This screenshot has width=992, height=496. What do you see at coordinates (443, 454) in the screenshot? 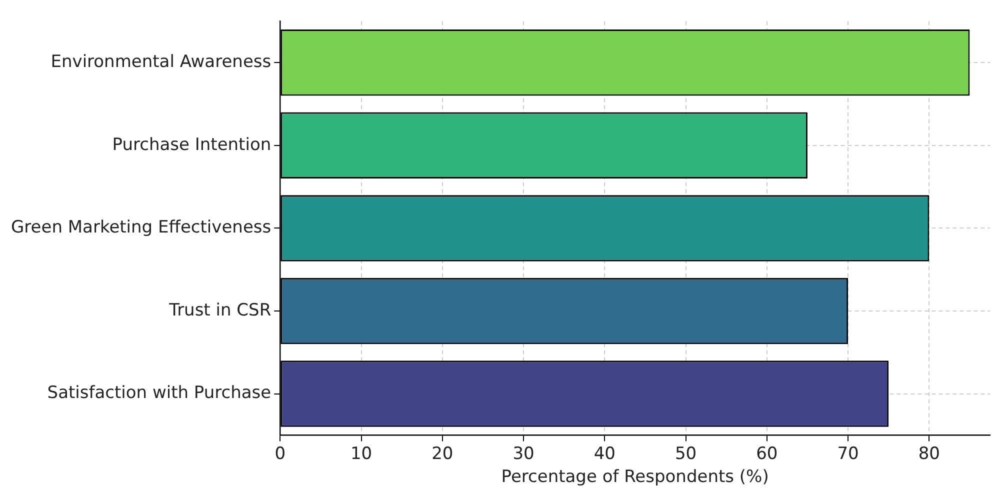
I see `x-tick-label: 20` at bounding box center [443, 454].